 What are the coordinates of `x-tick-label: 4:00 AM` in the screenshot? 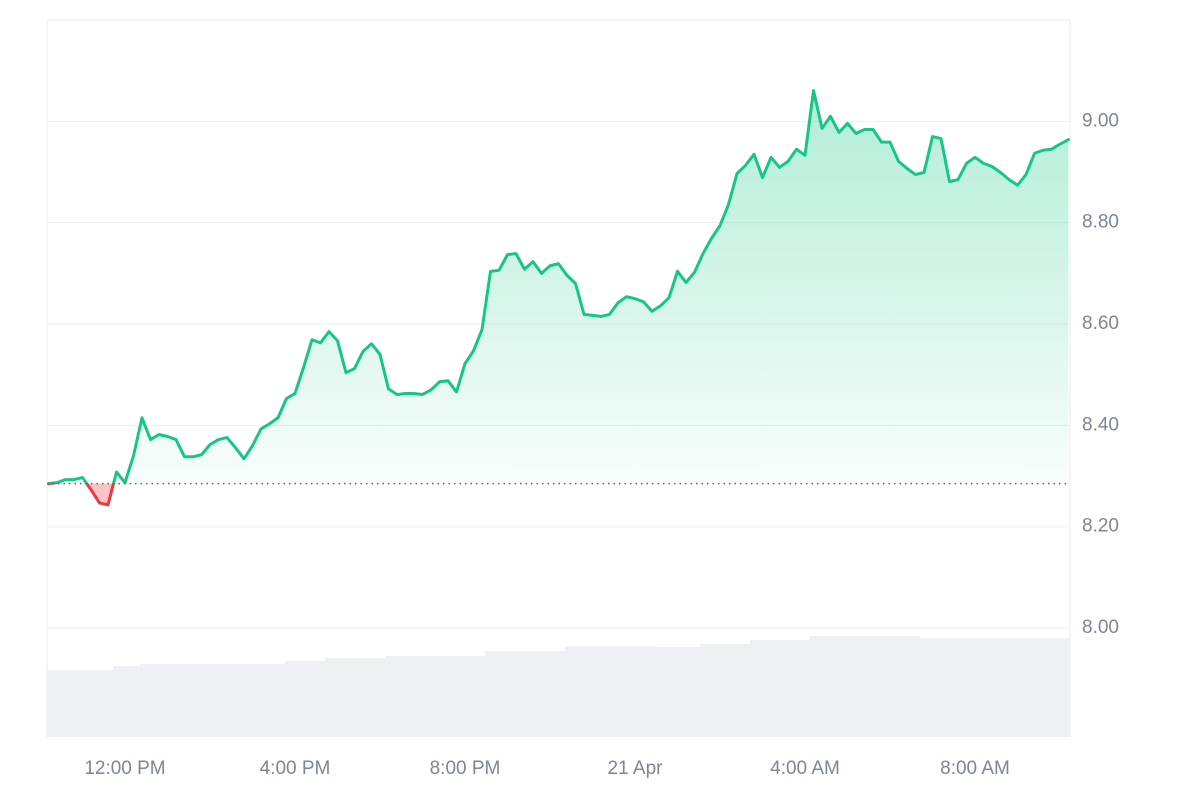 It's located at (805, 768).